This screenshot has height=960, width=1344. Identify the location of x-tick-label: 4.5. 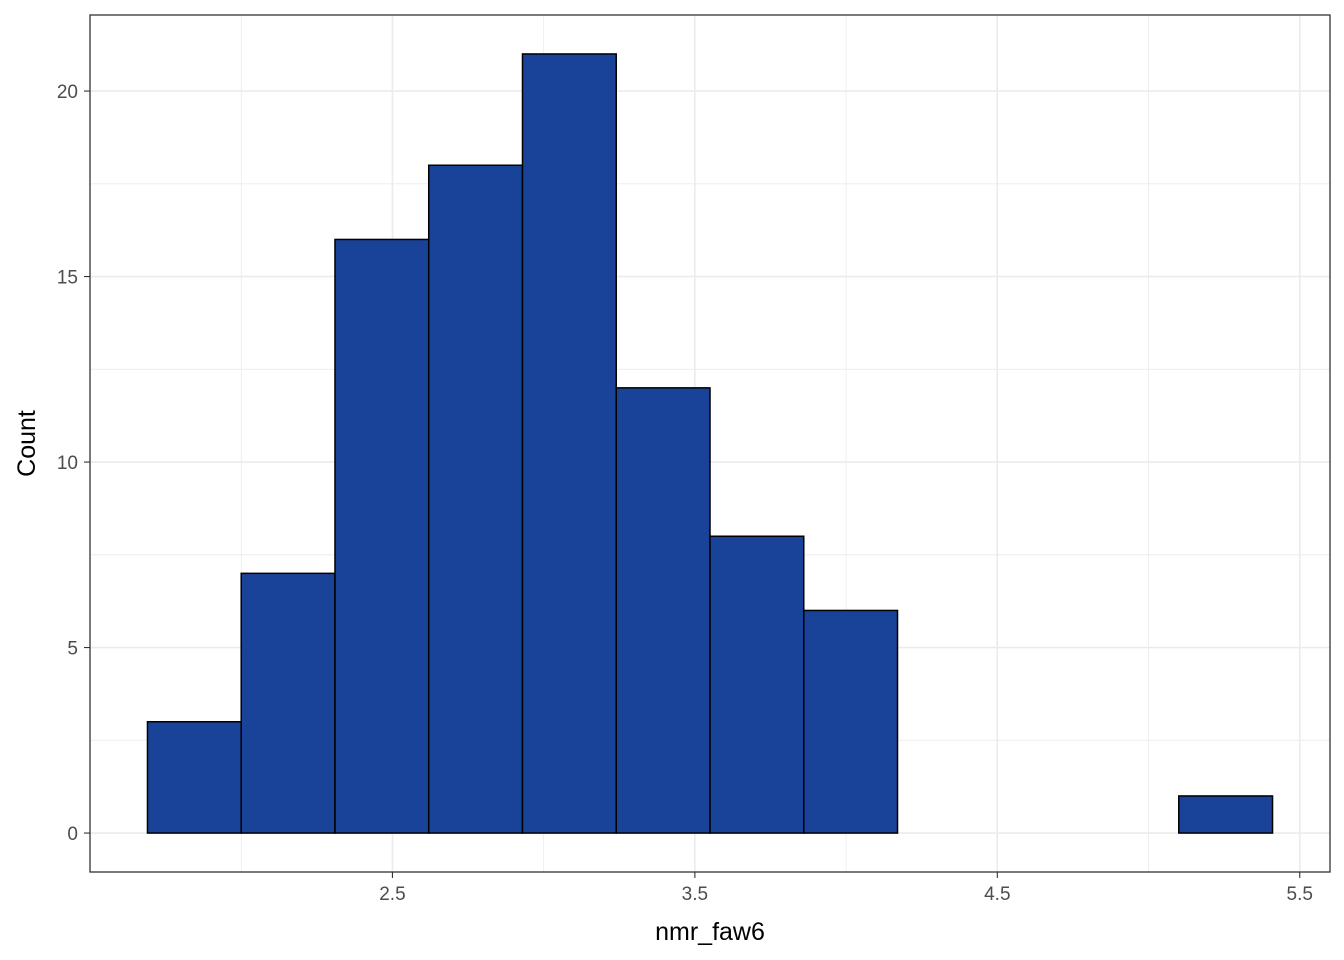
(997, 894).